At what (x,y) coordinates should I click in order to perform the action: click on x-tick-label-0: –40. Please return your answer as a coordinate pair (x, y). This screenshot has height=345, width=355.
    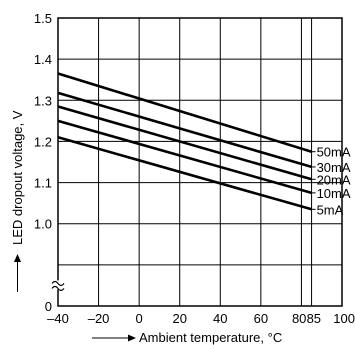
    Looking at the image, I should click on (58, 318).